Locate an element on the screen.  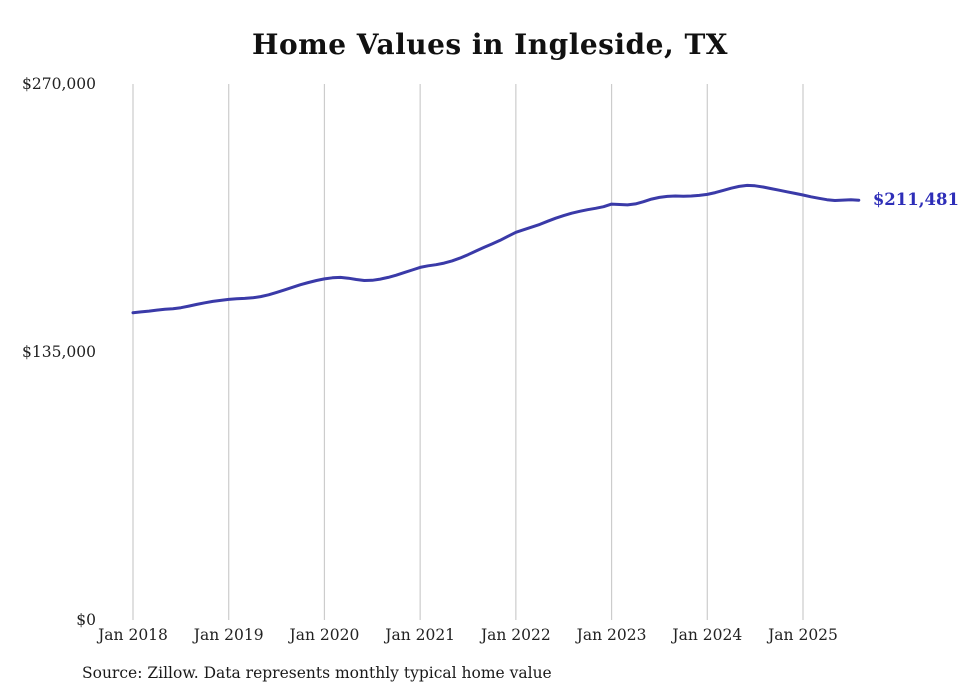
x-tick-label: Jan 2020 is located at coordinates (324, 635).